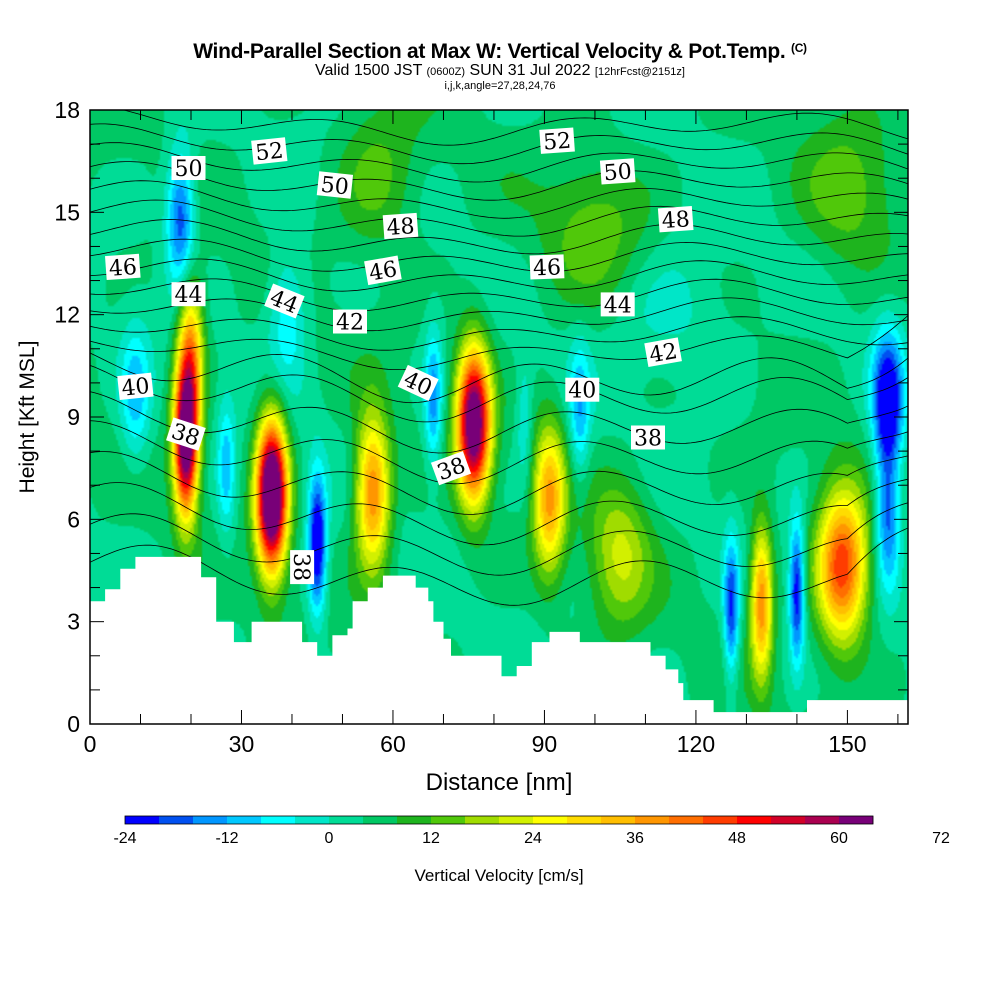  Describe the element at coordinates (941, 838) in the screenshot. I see `colorbar-tick-label: 72` at that location.